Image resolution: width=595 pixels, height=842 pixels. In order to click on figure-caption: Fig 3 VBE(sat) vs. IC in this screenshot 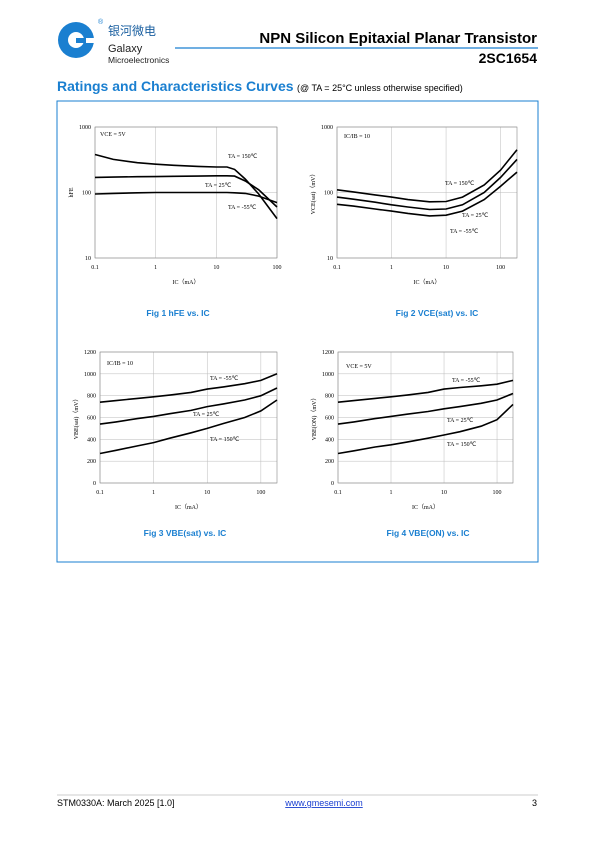, I will do `click(185, 533)`.